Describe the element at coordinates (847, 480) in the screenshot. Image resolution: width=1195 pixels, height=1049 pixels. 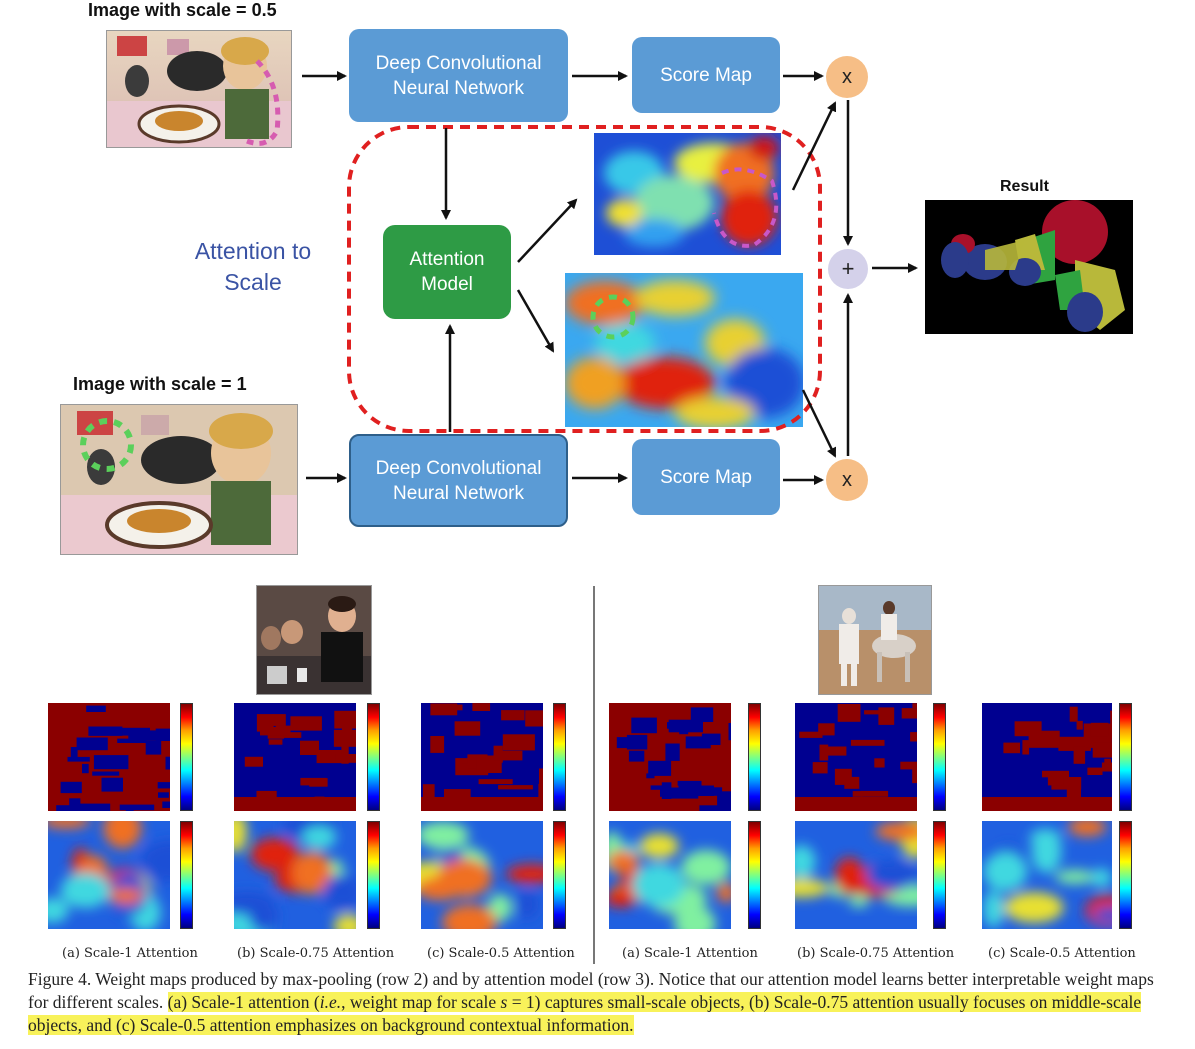
I see `multiply-operator-bottom: x` at that location.